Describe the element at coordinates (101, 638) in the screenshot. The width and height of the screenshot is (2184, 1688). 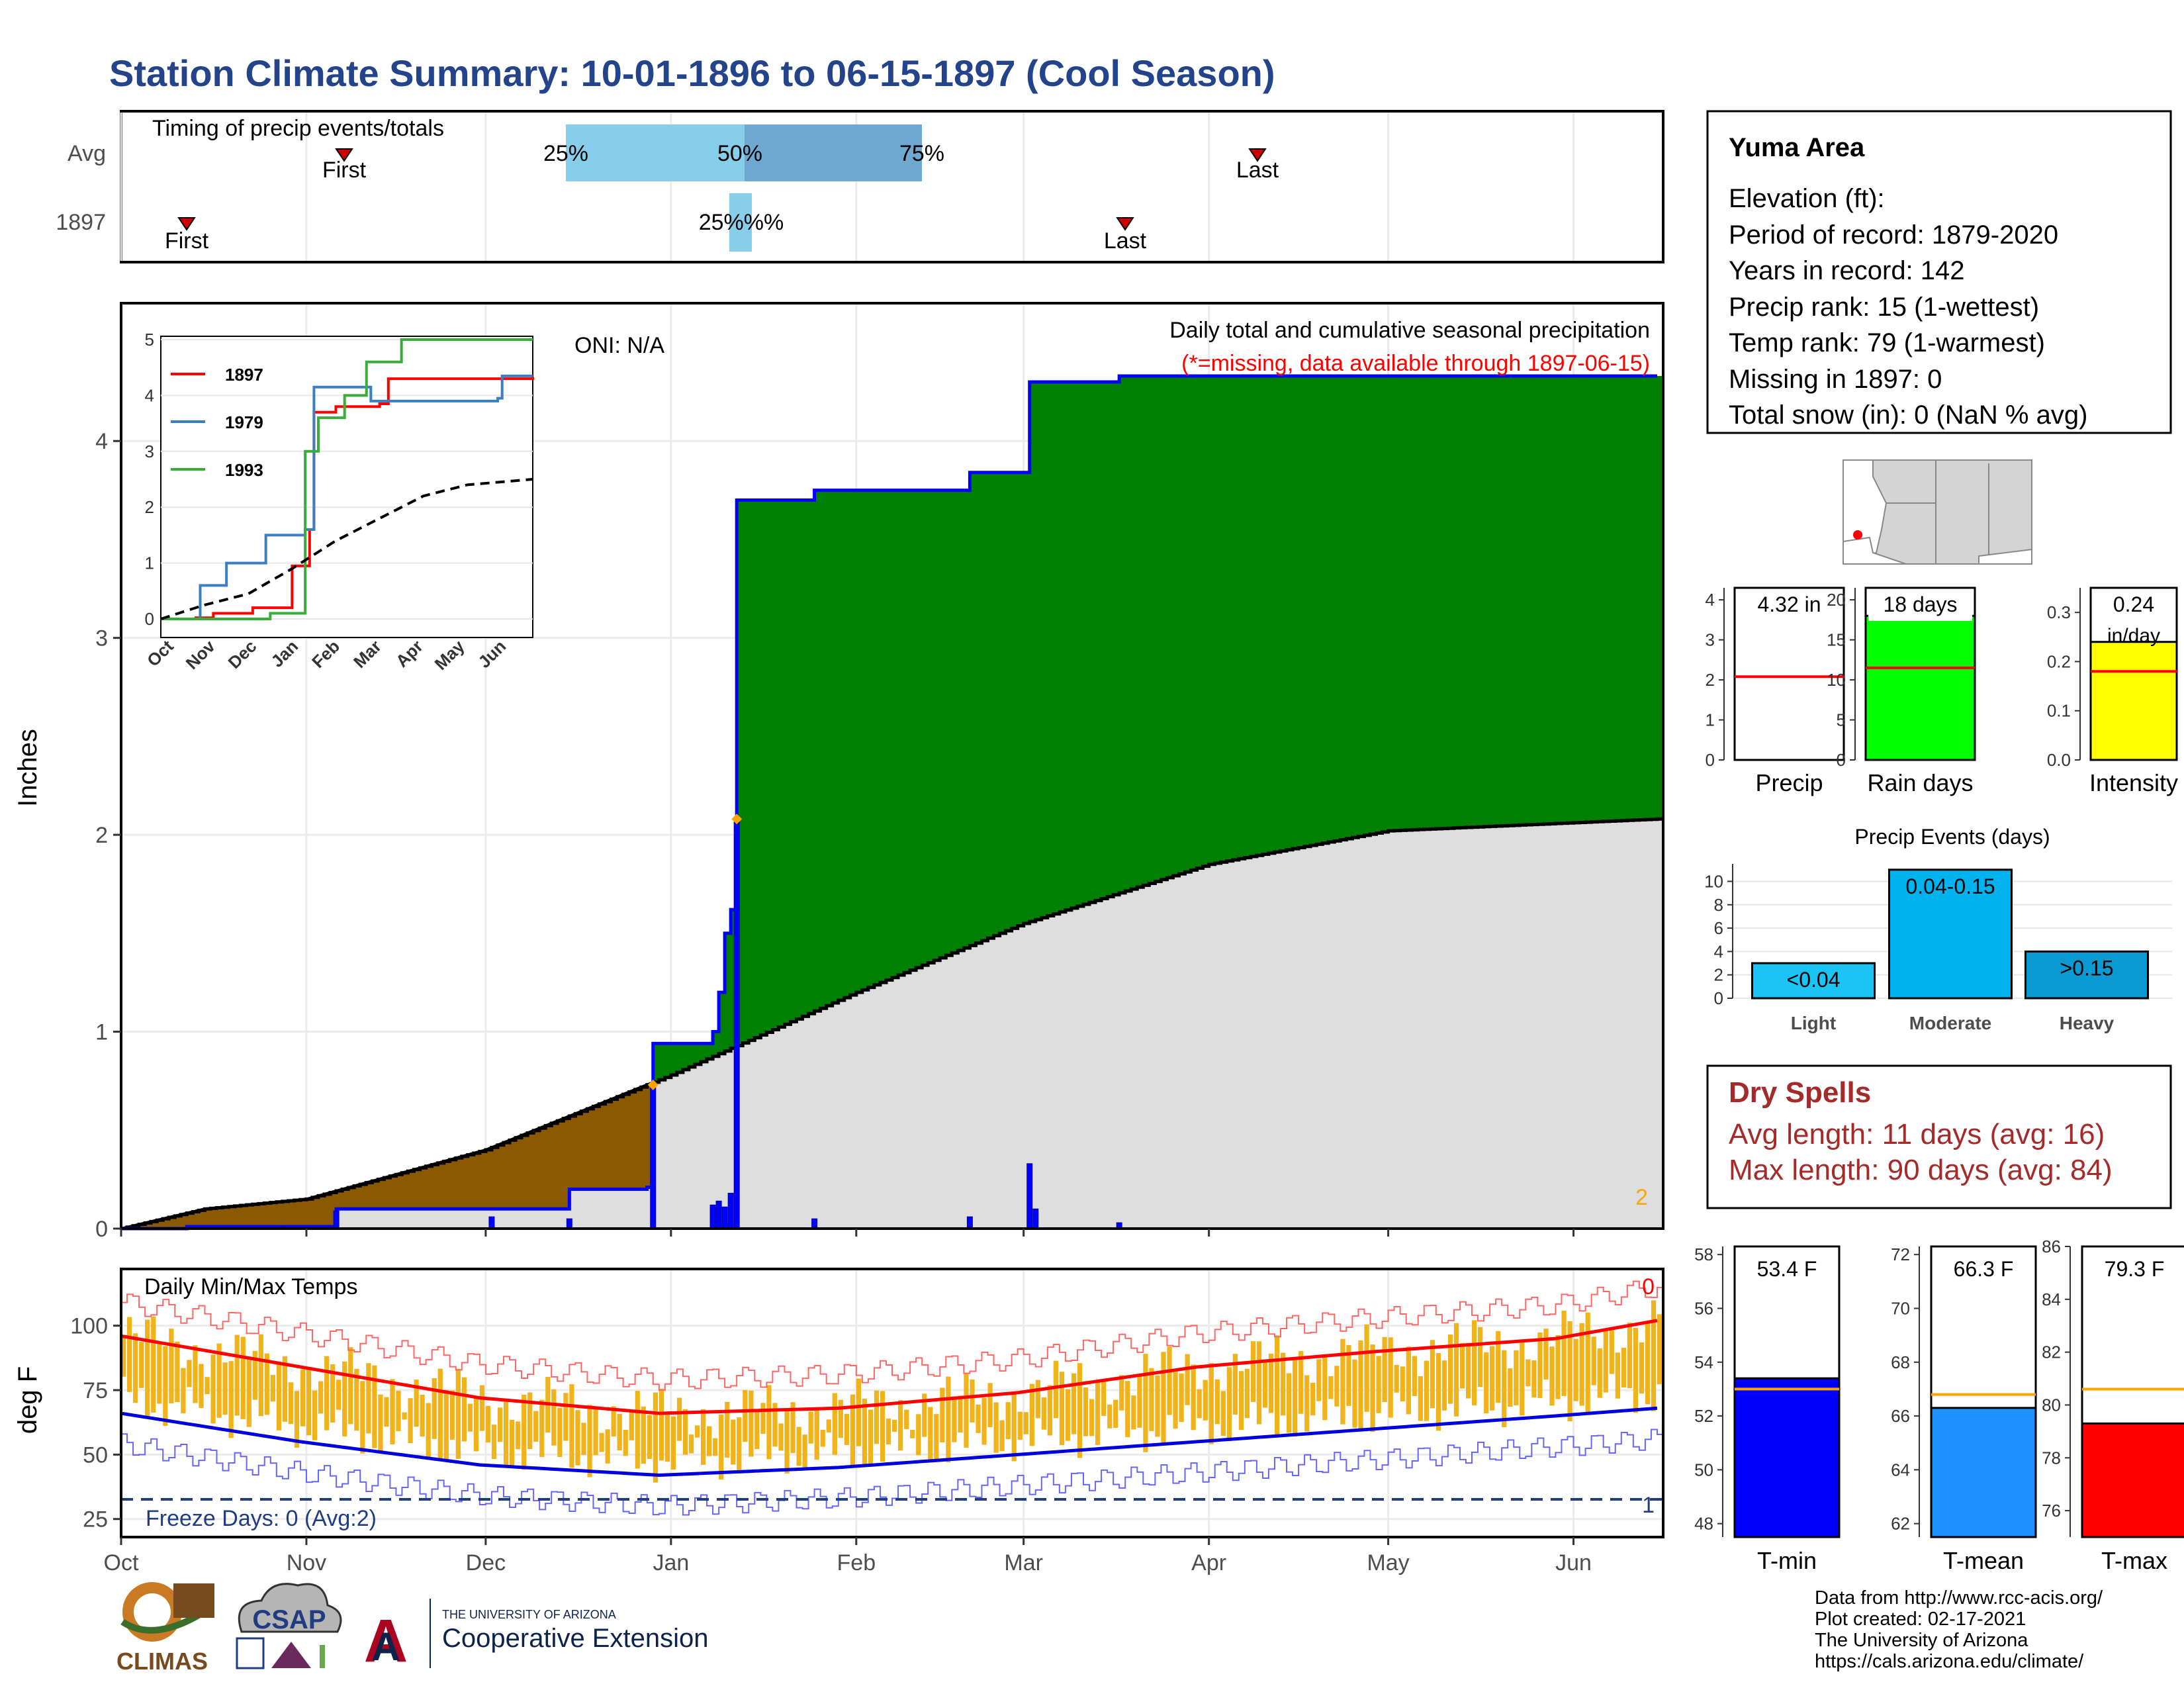
I see `precip-y-tick-label: 3` at that location.